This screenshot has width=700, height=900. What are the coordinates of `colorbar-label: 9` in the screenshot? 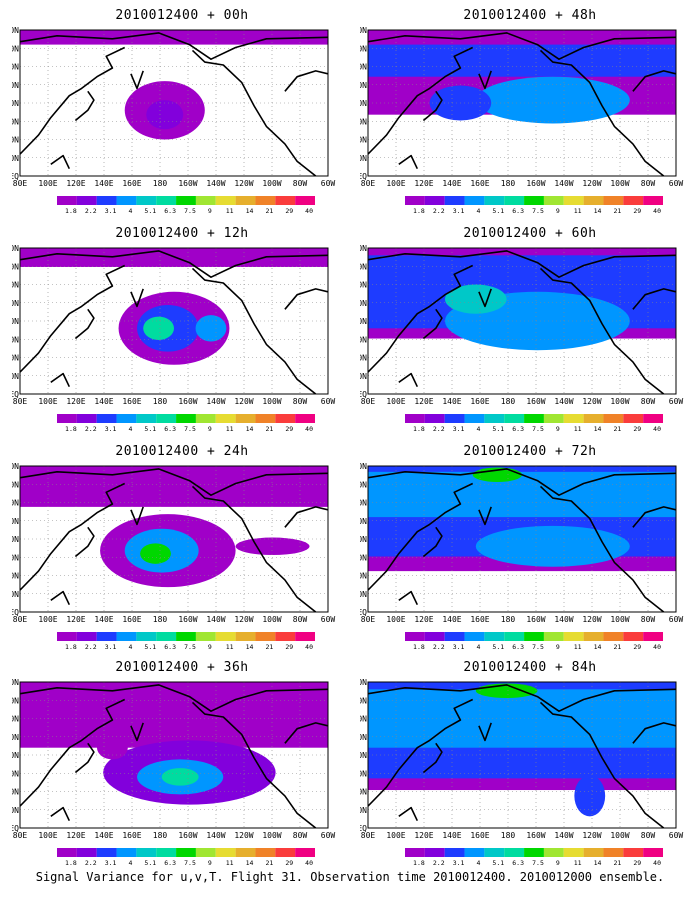 It's located at (558, 429).